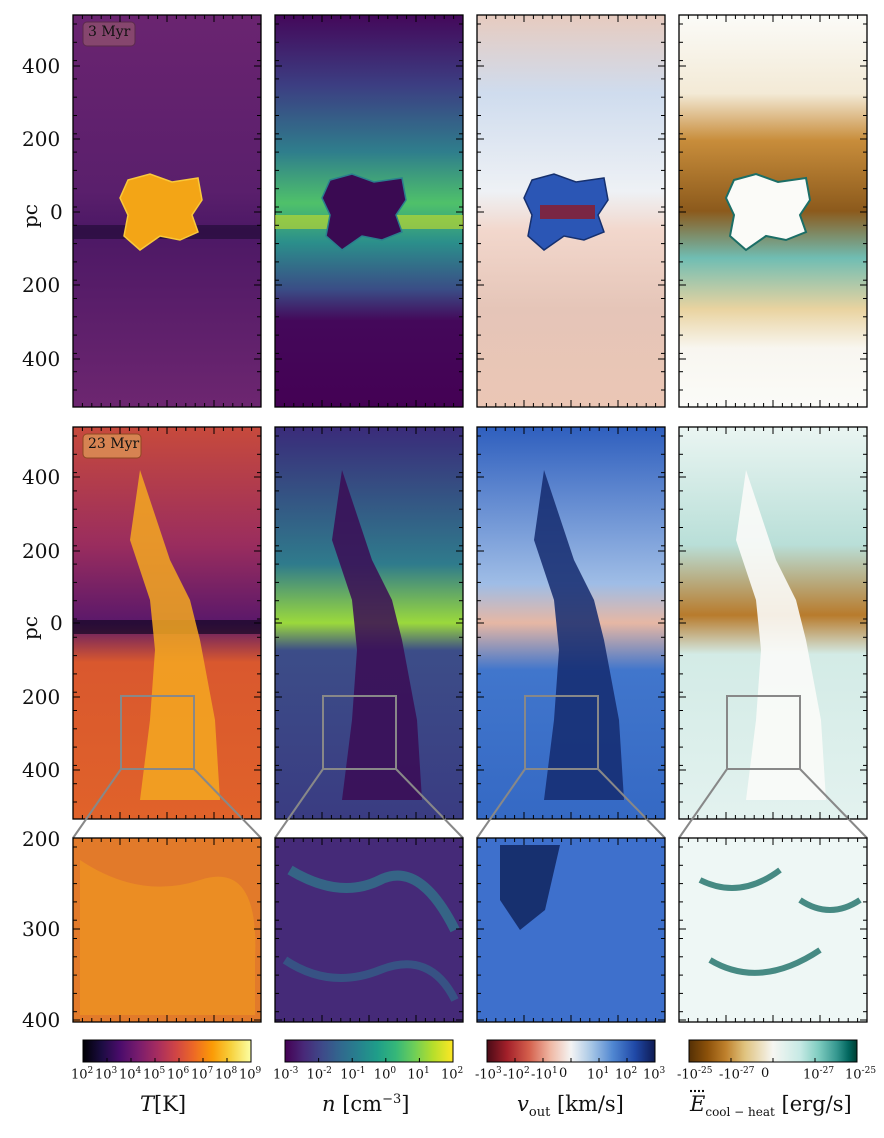 The image size is (884, 1138). I want to click on colorbar-tick-label: 10⁻²⁷, so click(818, 1074).